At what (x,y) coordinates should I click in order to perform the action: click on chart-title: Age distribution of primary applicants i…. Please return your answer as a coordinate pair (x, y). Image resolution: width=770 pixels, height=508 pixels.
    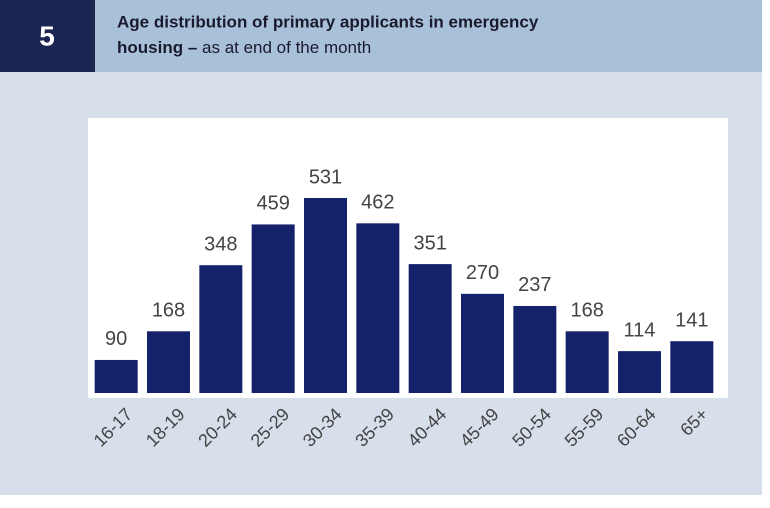
    Looking at the image, I should click on (328, 21).